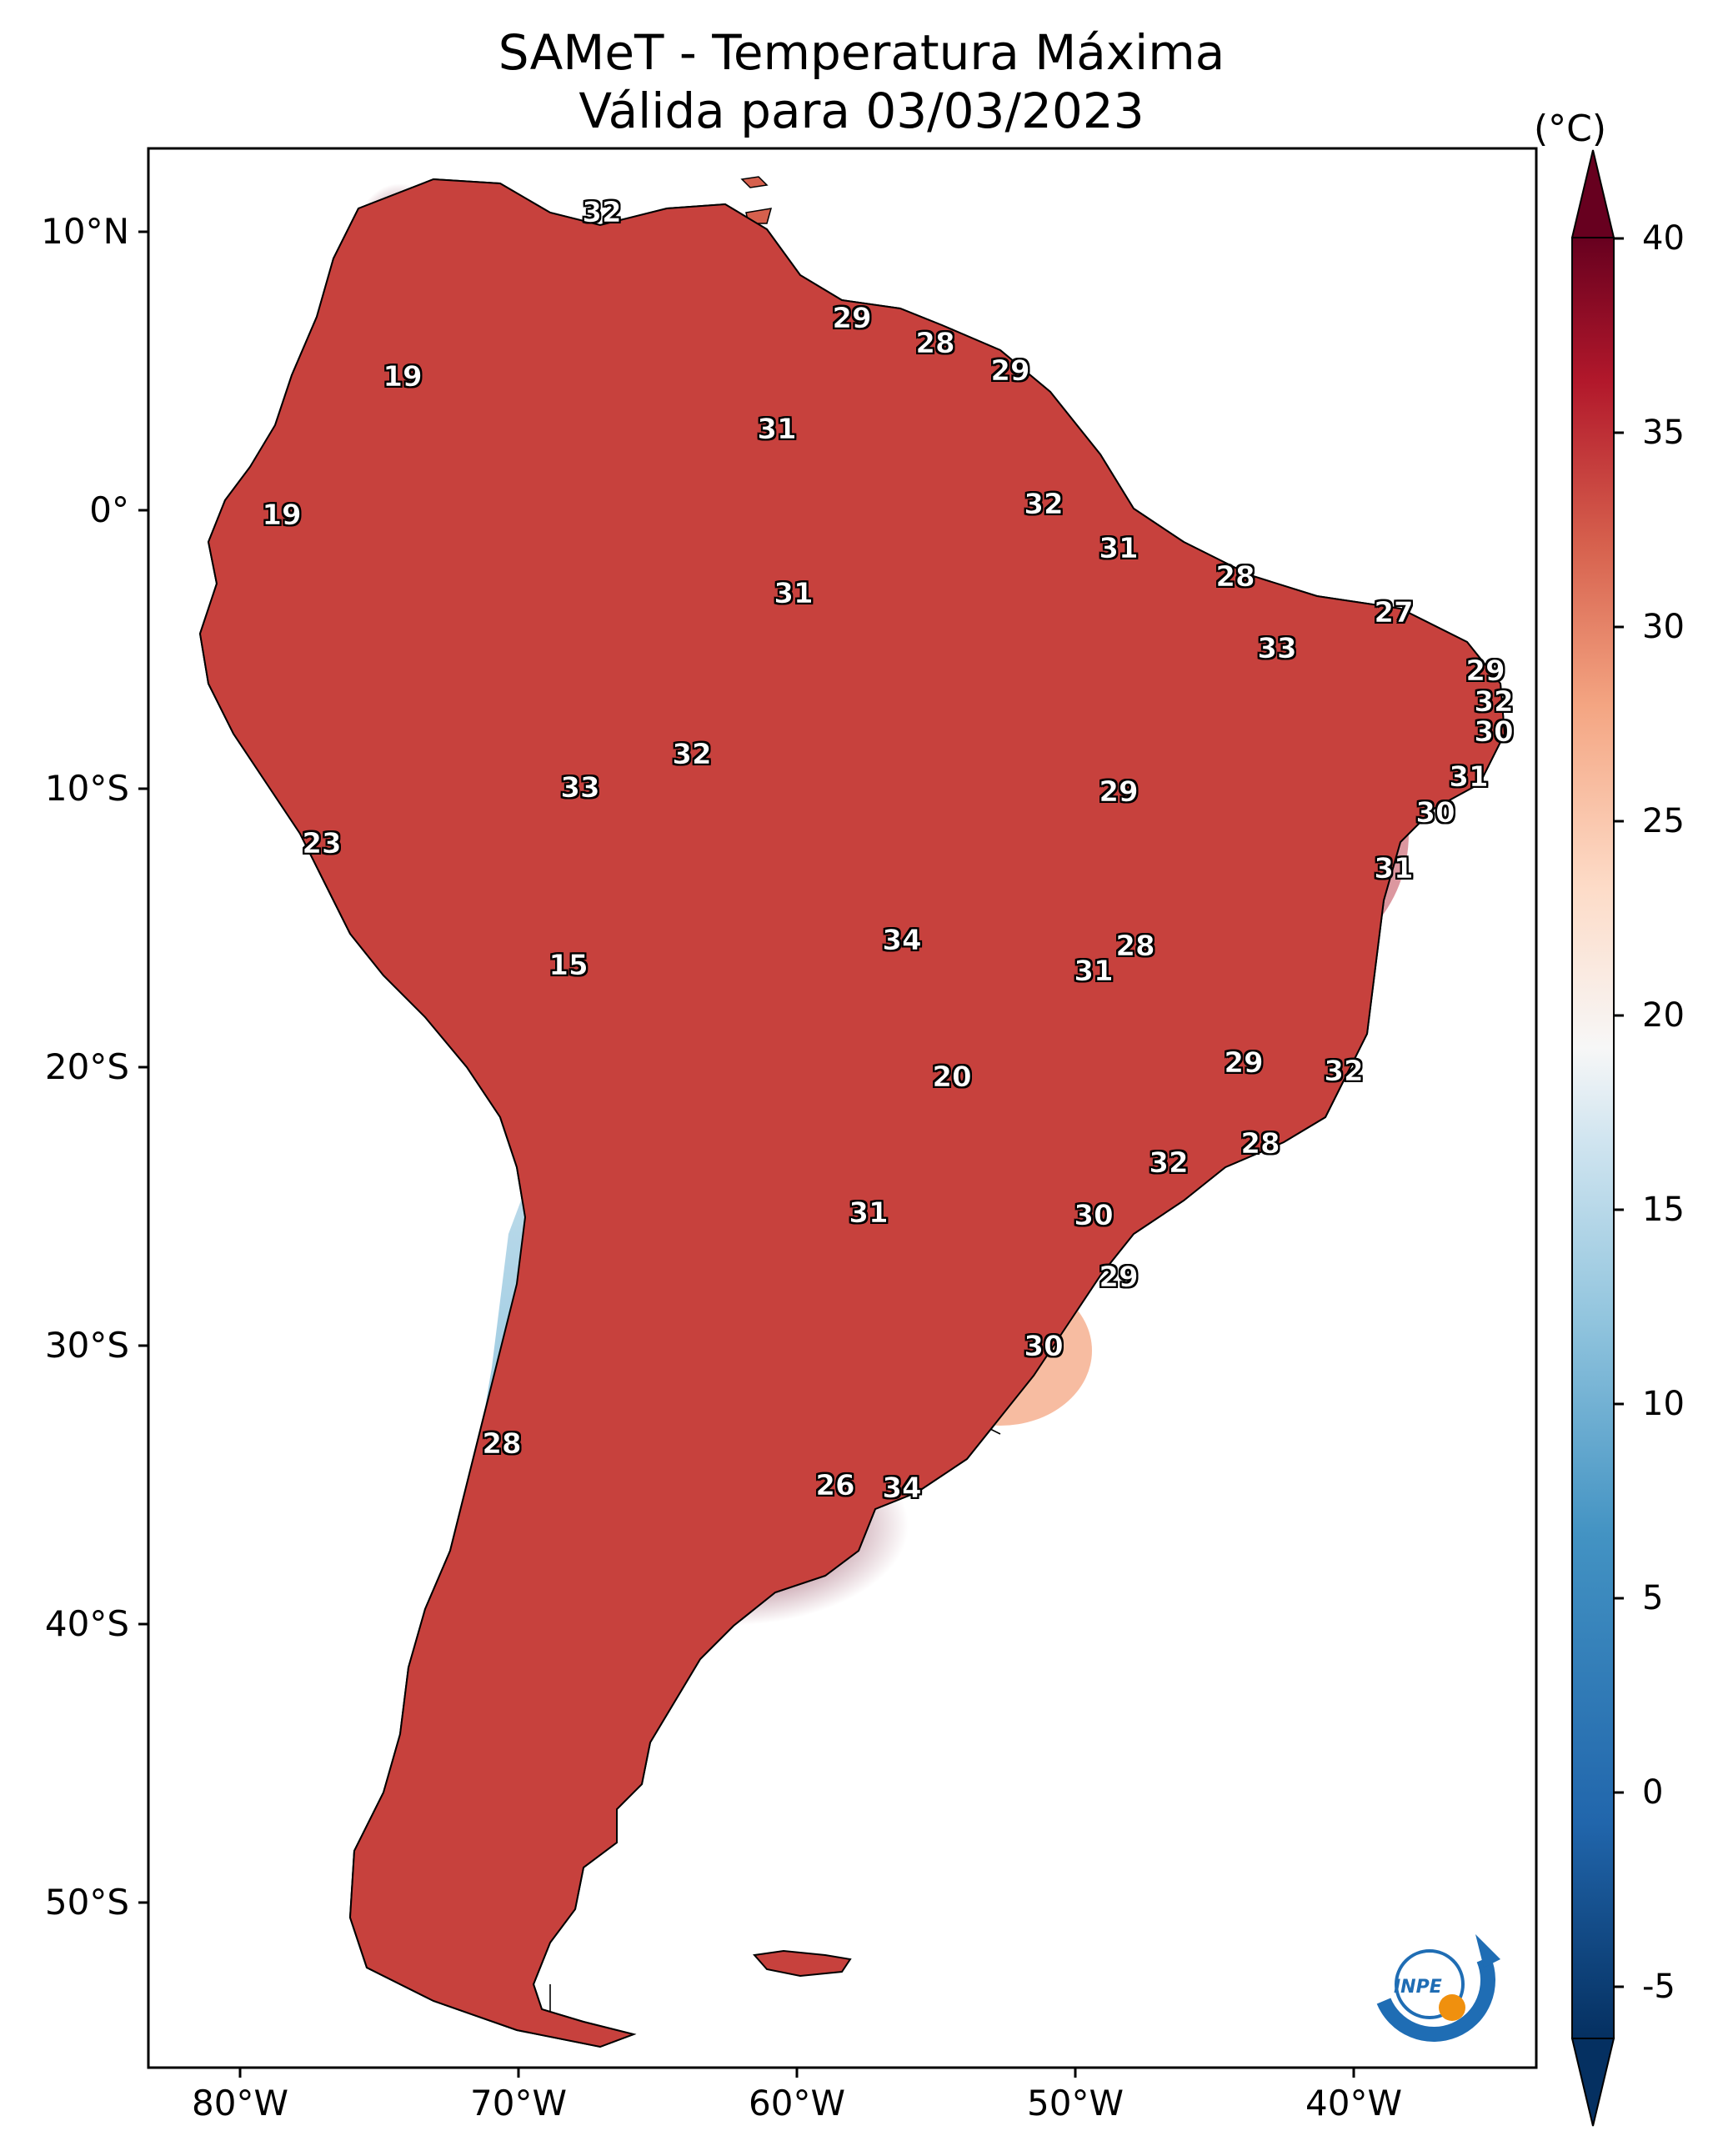  Describe the element at coordinates (109, 510) in the screenshot. I see `lat-tick-0: 0°` at that location.